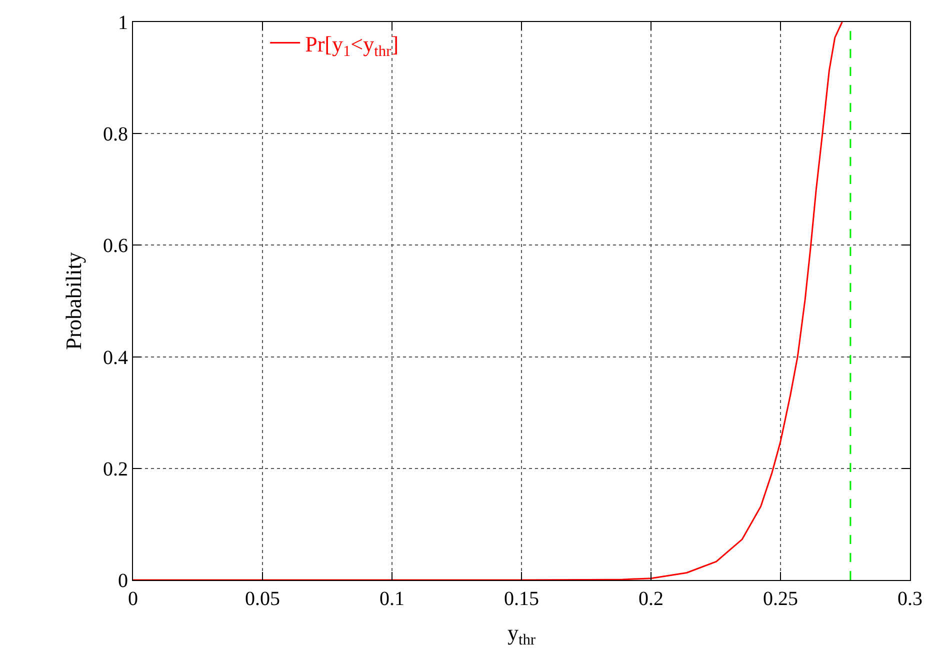 The image size is (935, 666). What do you see at coordinates (521, 634) in the screenshot?
I see `x-axis-title: y$_{thr}$` at bounding box center [521, 634].